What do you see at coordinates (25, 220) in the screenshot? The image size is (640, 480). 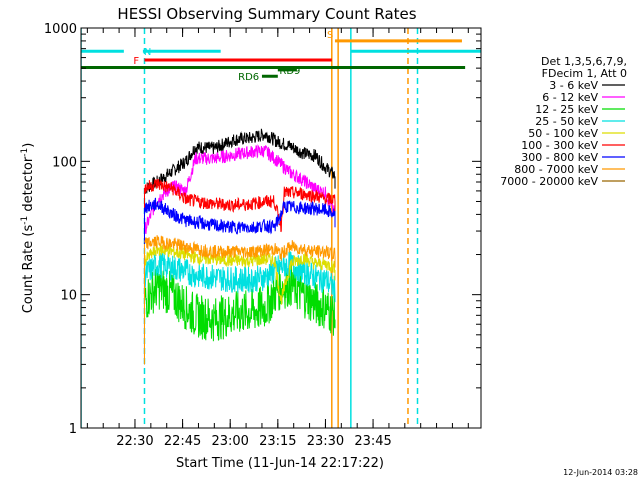 I see `y-axis-label-sup1: -1` at bounding box center [25, 220].